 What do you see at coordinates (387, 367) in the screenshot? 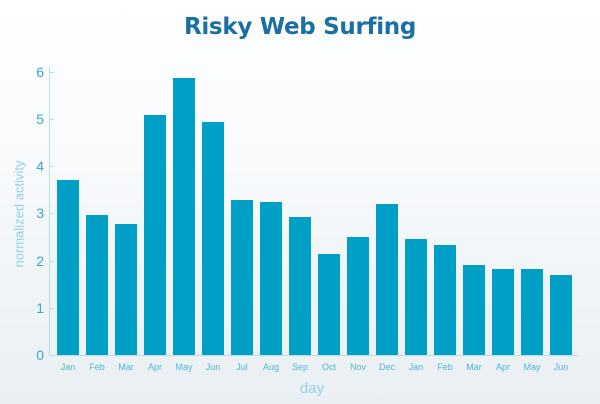
I see `x-tick-label: Dec` at bounding box center [387, 367].